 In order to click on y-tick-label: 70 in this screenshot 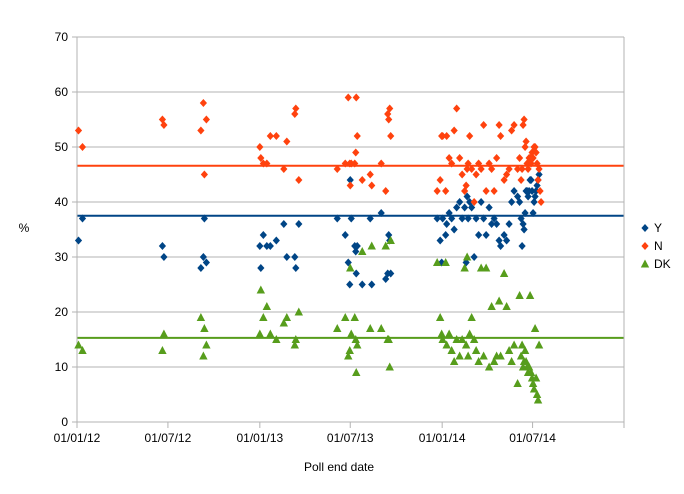, I will do `click(62, 37)`.